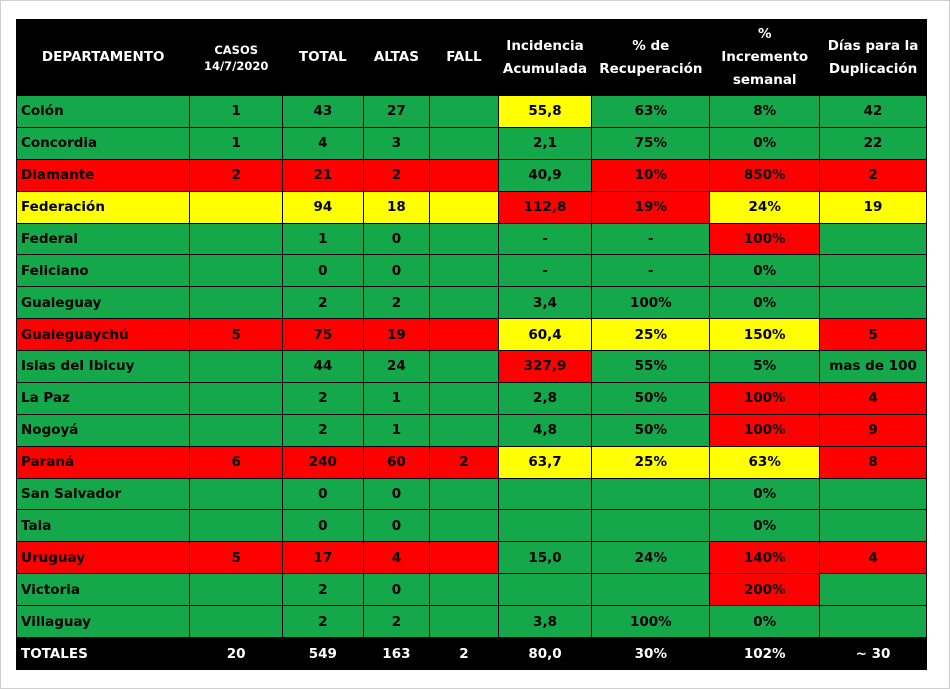  Describe the element at coordinates (103, 143) in the screenshot. I see `cell-departamento: Concordia` at that location.